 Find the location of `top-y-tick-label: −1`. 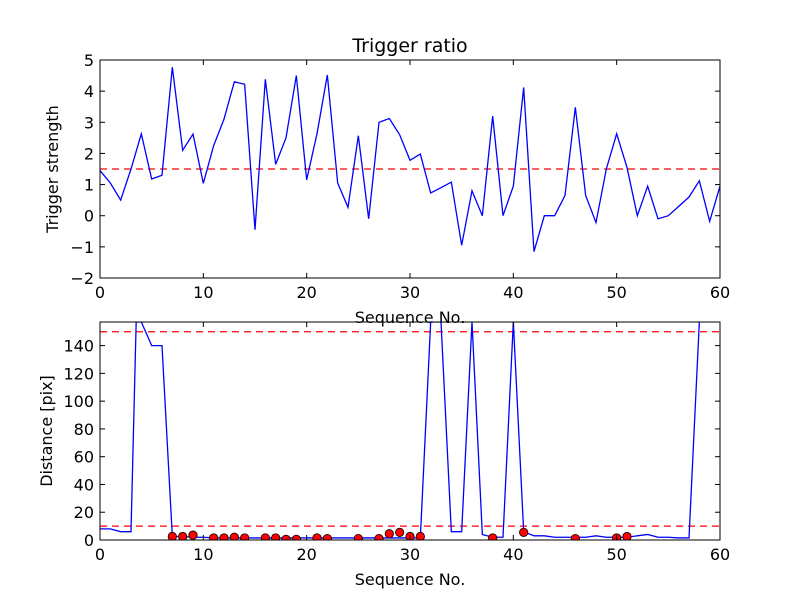

top-y-tick-label: −1 is located at coordinates (82, 247).